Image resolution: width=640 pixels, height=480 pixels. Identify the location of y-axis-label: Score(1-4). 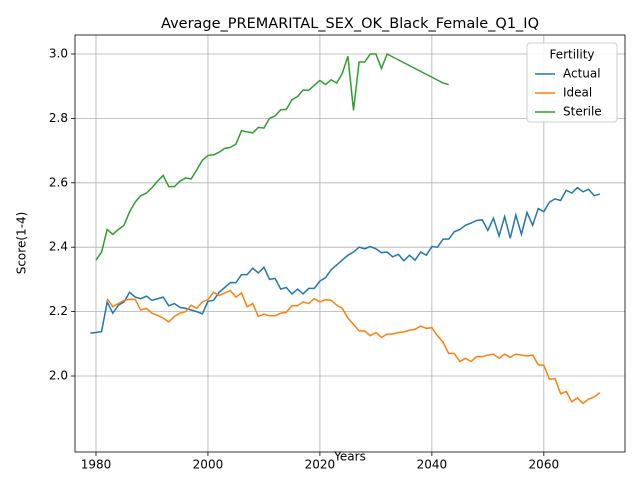
(22, 243).